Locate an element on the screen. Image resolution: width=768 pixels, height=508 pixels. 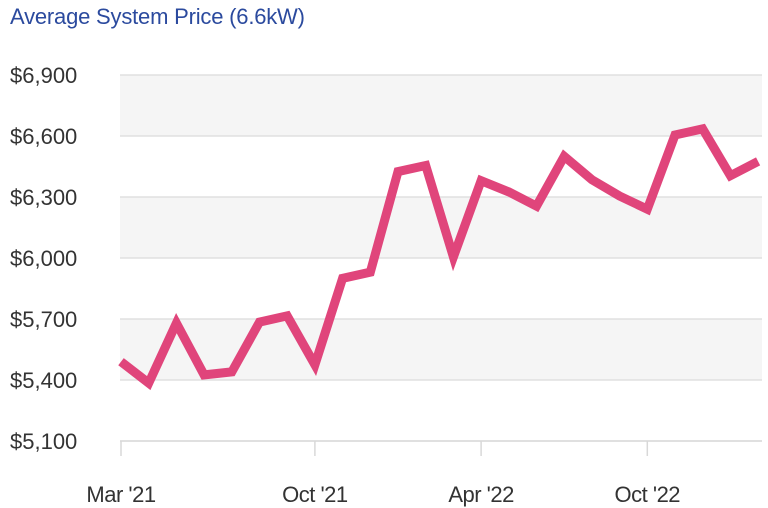
y-tick-label: $6,600 is located at coordinates (43, 136).